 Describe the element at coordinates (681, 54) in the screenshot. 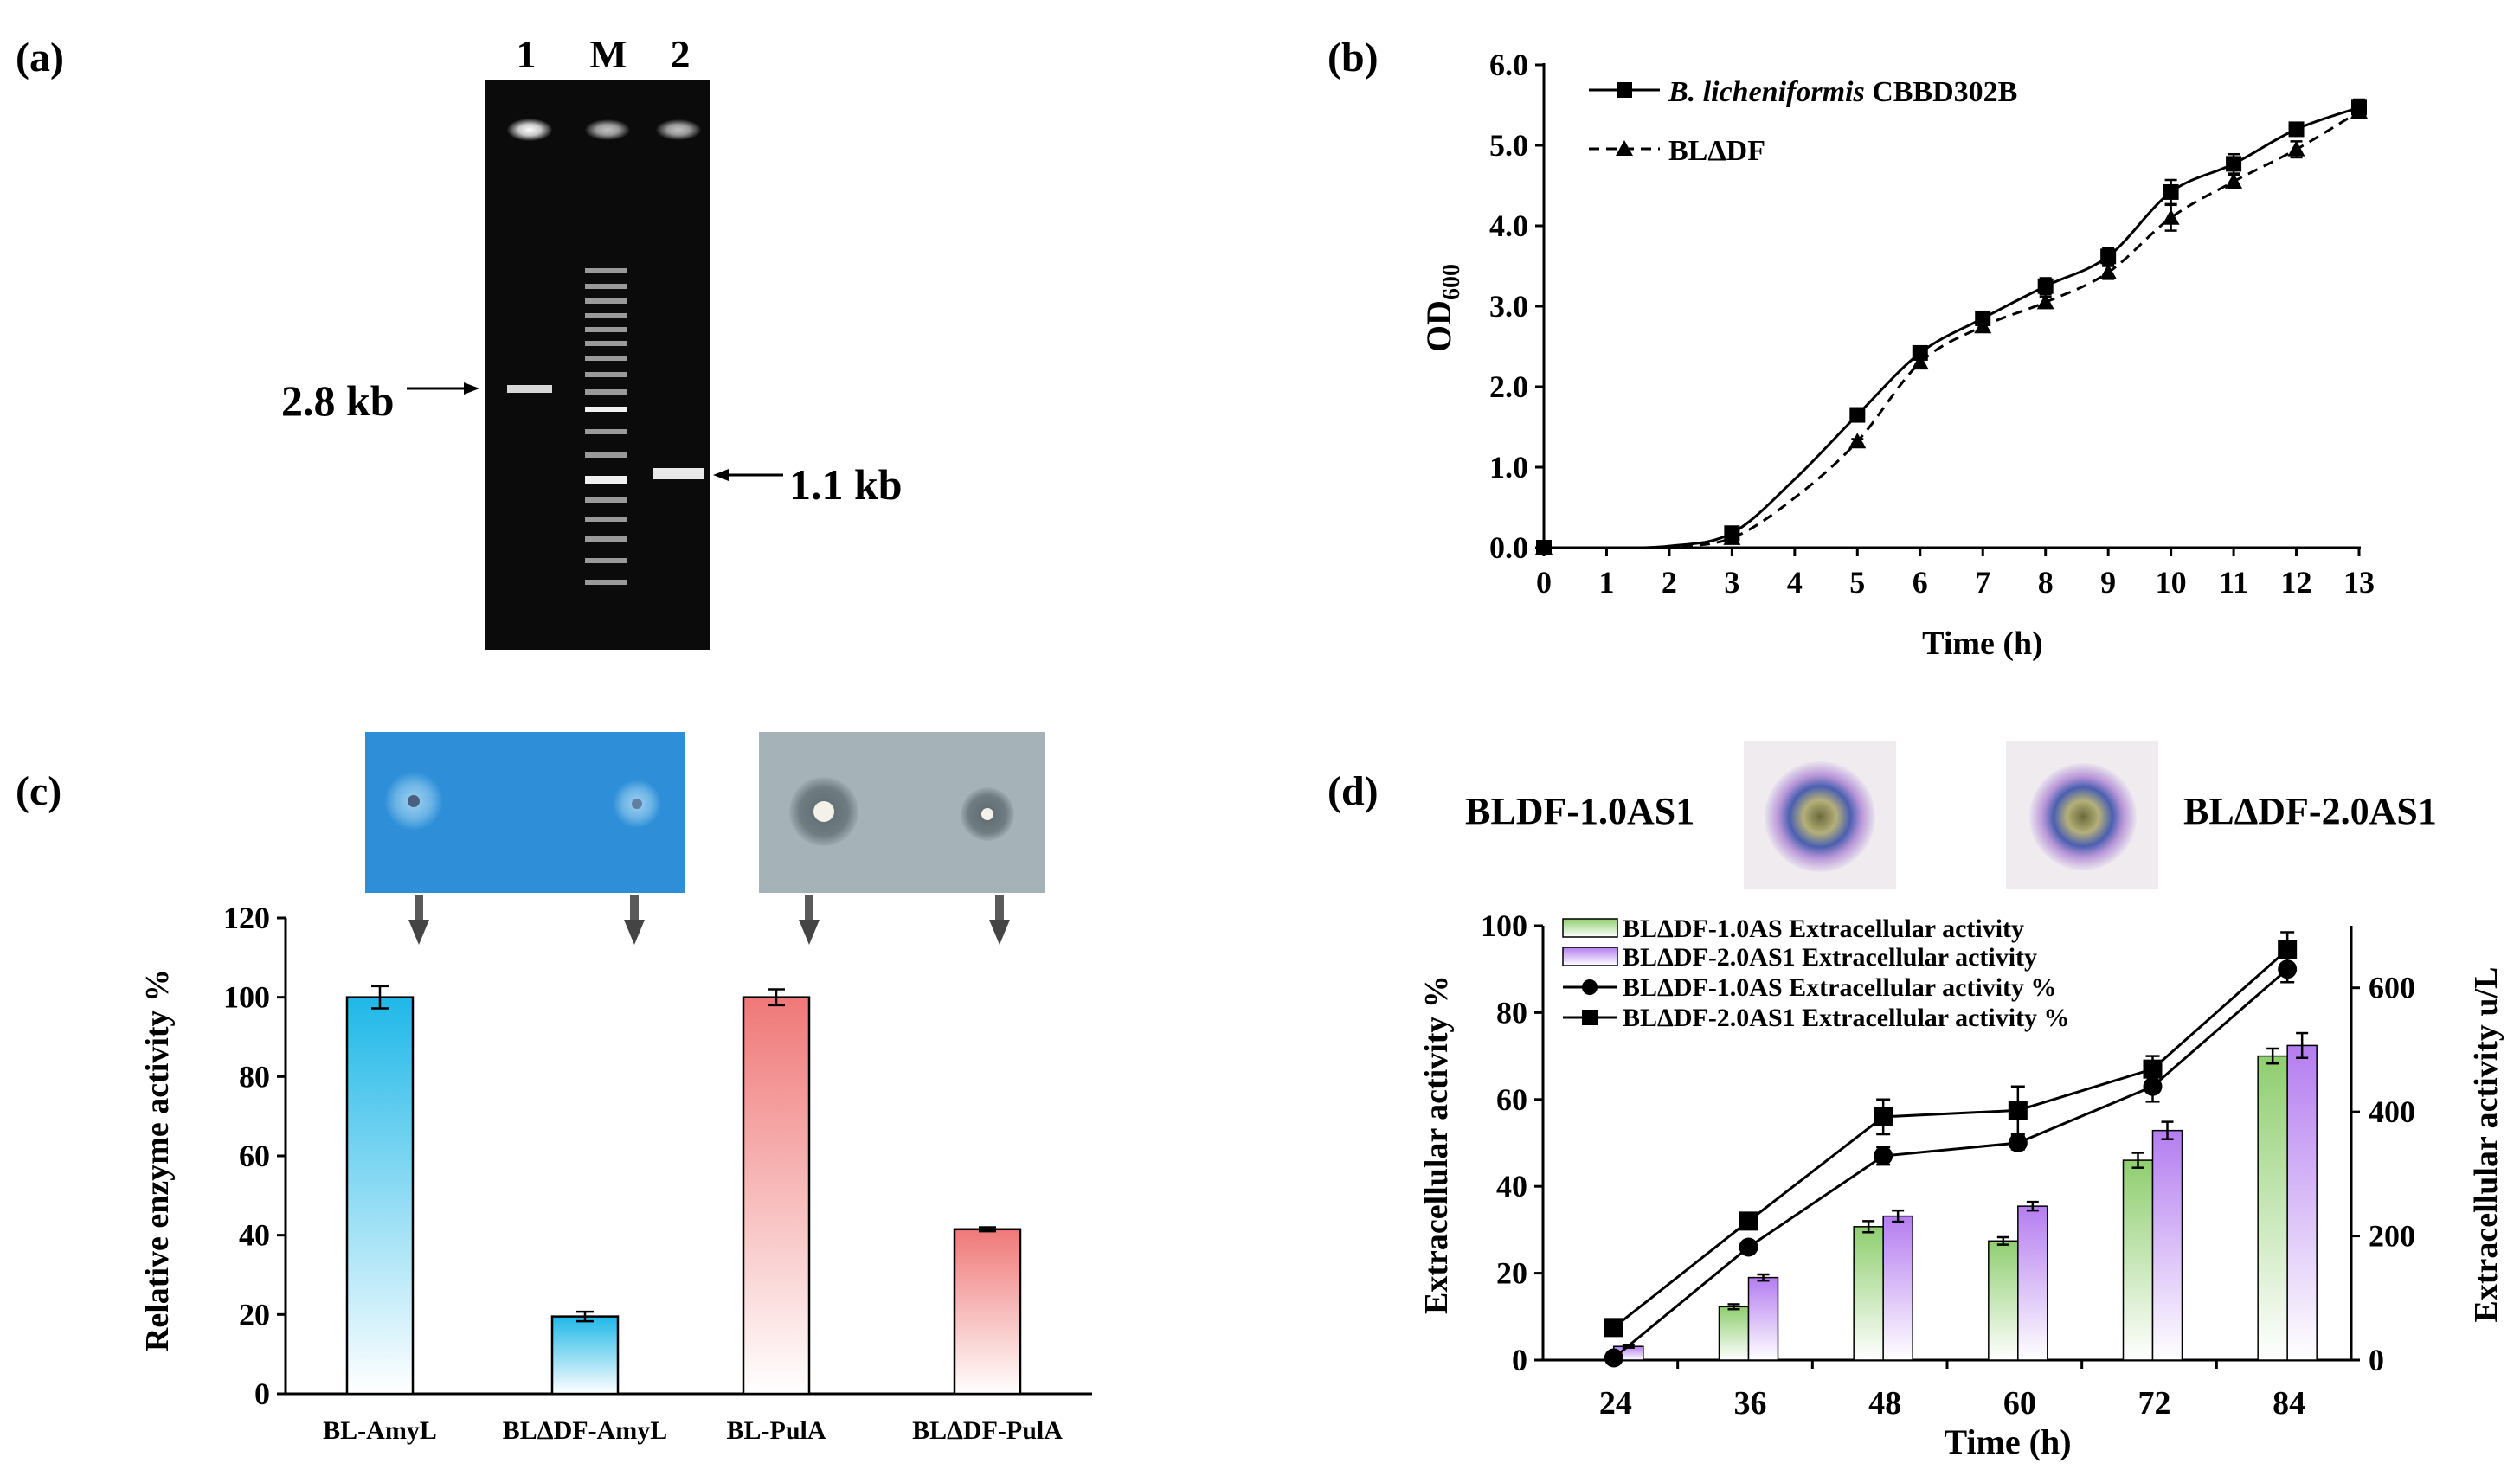

I see `lane-label-2: 2` at that location.